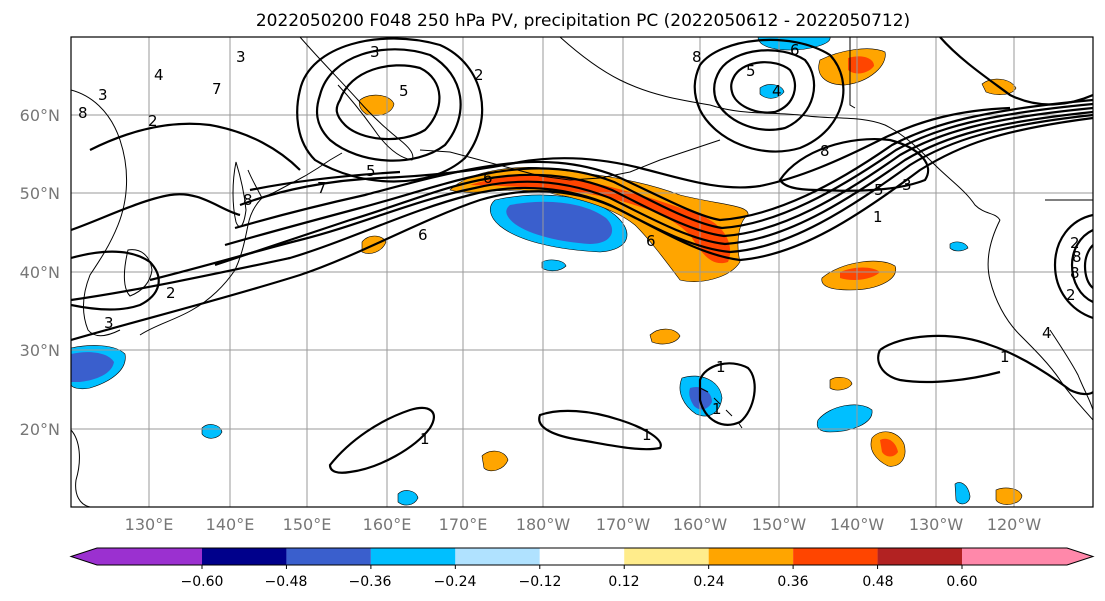 This screenshot has width=1105, height=601. What do you see at coordinates (1071, 370) in the screenshot?
I see `baja-coastline` at bounding box center [1071, 370].